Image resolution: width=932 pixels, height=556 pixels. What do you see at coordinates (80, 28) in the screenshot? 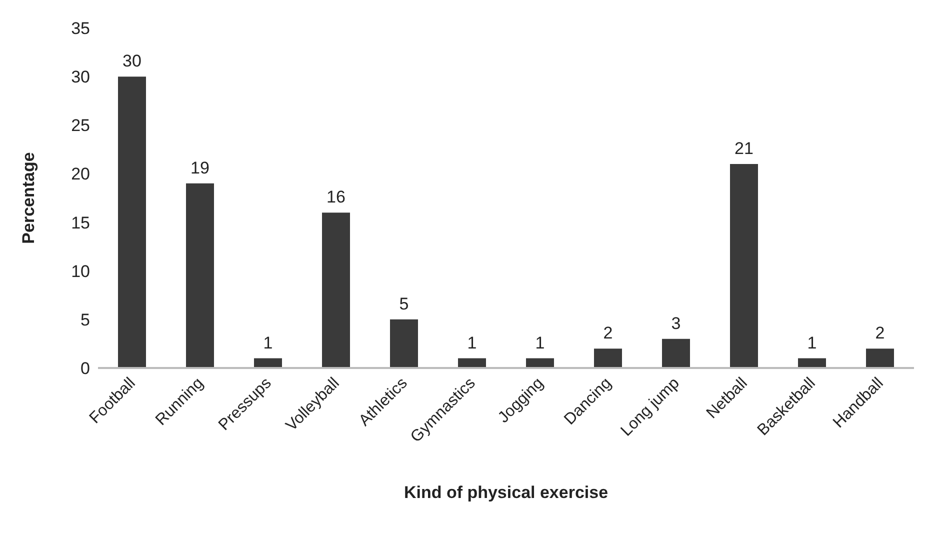
I see `y-tick-label: 35` at bounding box center [80, 28].